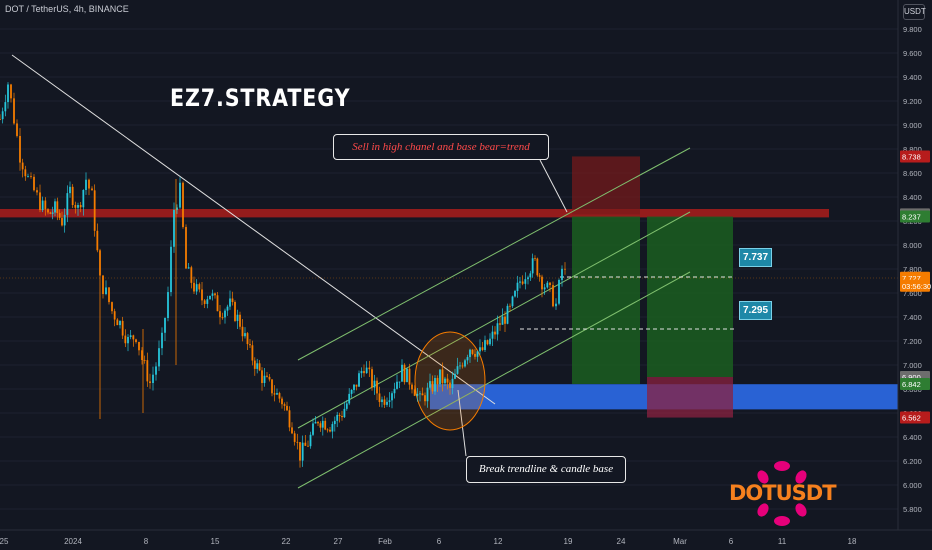 This screenshot has height=550, width=932. What do you see at coordinates (606, 185) in the screenshot?
I see `zone-stop-box` at bounding box center [606, 185].